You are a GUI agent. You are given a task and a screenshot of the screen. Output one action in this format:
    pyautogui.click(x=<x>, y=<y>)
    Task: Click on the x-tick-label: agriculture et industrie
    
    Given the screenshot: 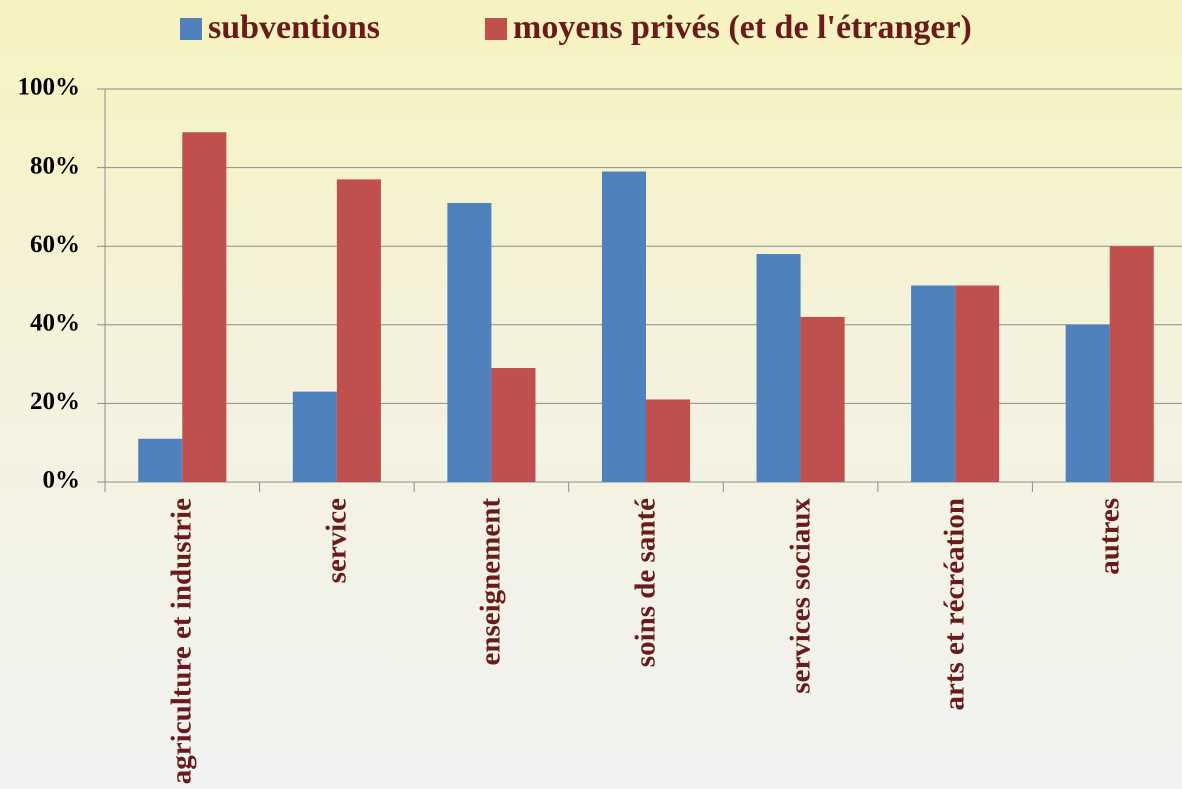 What is the action you would take?
    pyautogui.click(x=181, y=641)
    